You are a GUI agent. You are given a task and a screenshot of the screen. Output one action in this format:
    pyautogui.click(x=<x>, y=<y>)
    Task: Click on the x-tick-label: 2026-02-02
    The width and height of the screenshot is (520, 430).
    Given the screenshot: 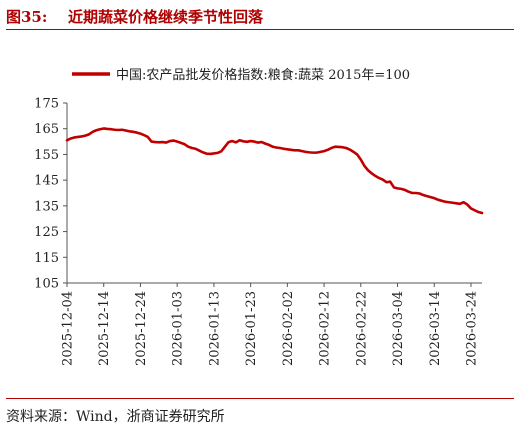 What is the action you would take?
    pyautogui.click(x=288, y=328)
    